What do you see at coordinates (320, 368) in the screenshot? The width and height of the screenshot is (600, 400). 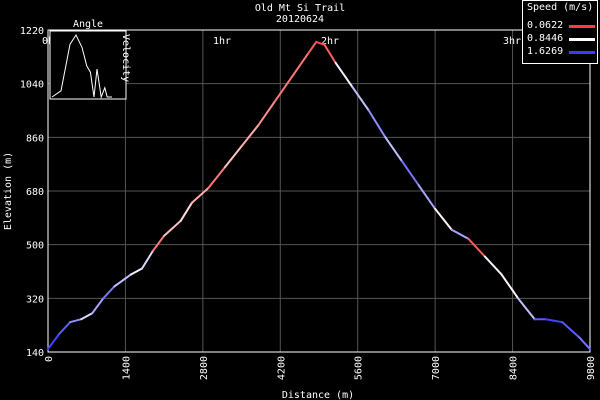 I see `x-tick-labels: 0 1400 2800 4200 5600 7000 8400 9800` at bounding box center [320, 368].